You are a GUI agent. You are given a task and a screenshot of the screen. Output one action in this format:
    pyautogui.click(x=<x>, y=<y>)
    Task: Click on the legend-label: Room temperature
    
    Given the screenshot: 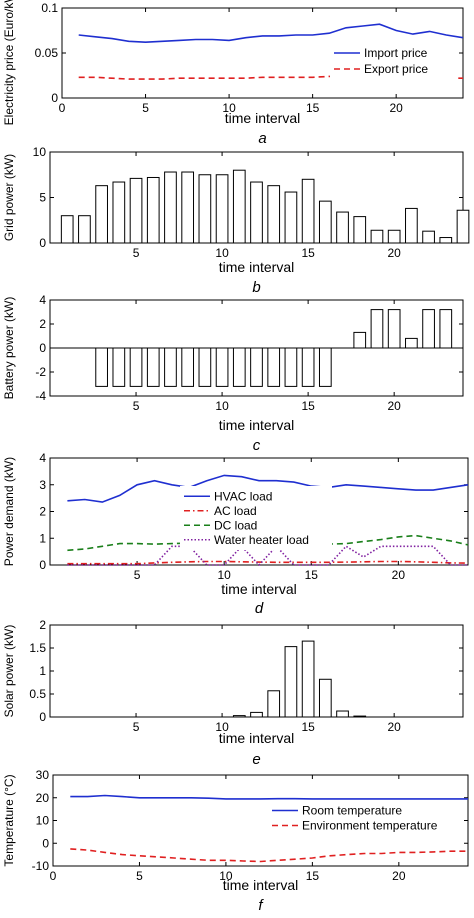 What is the action you would take?
    pyautogui.click(x=352, y=811)
    